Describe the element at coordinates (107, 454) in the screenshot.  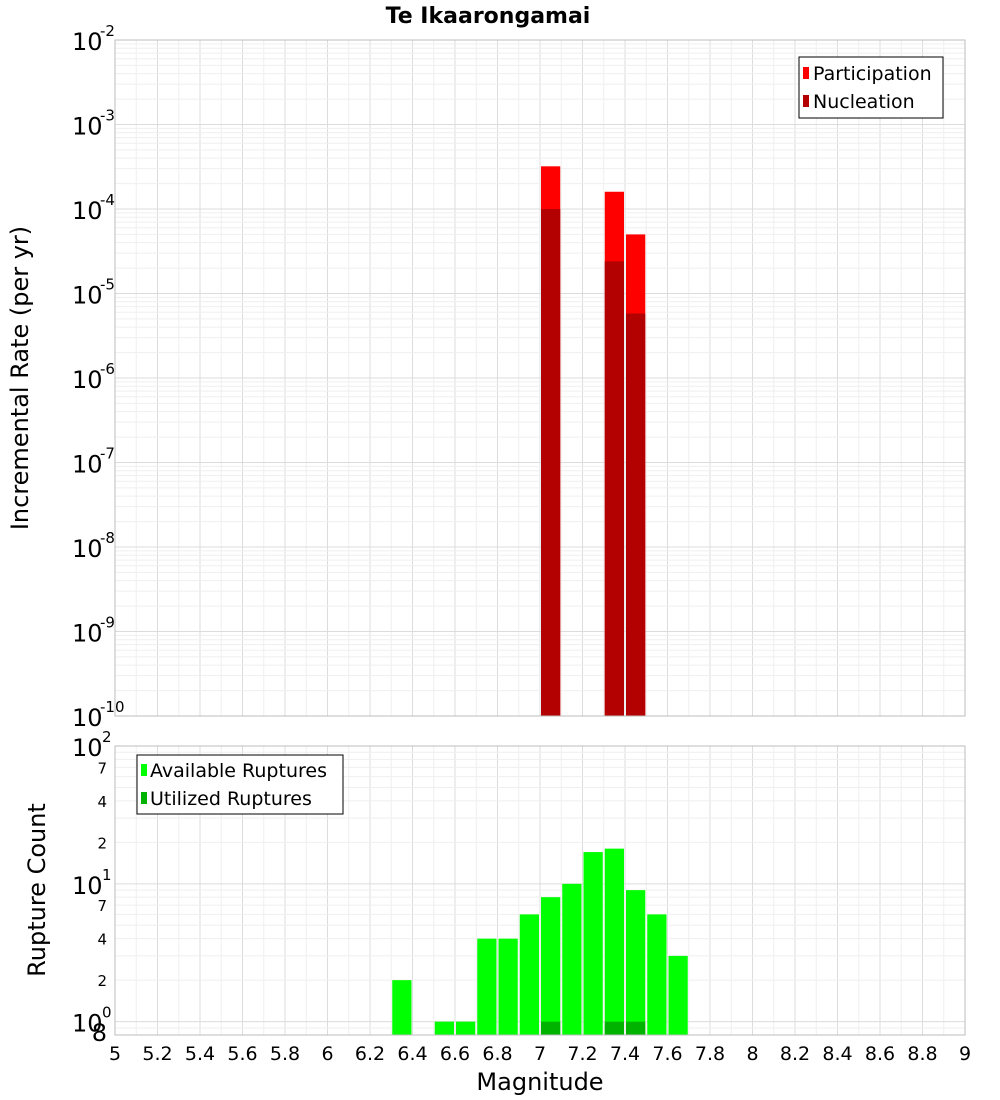
I see `tick-exponent: -7` at that location.